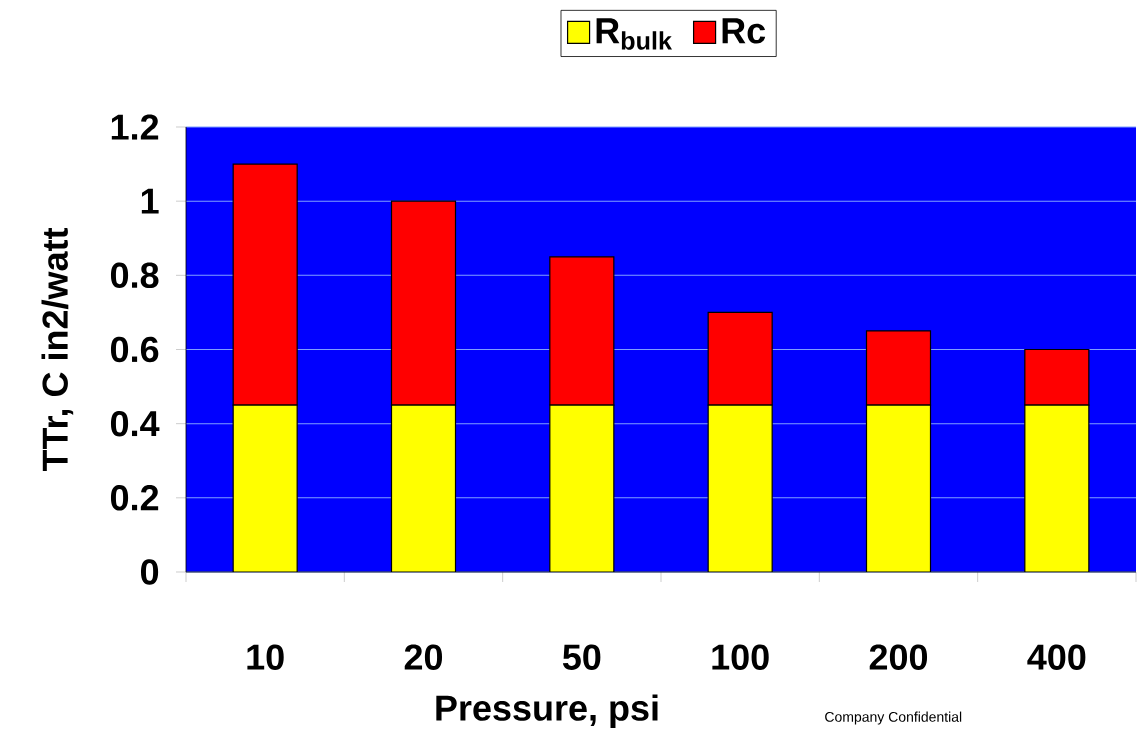  What do you see at coordinates (893, 718) in the screenshot?
I see `text: Company Confidential` at bounding box center [893, 718].